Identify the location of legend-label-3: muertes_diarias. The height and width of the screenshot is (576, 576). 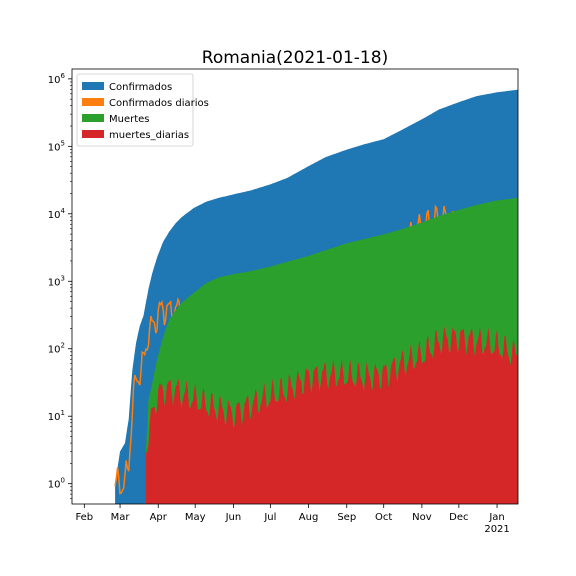
(149, 135).